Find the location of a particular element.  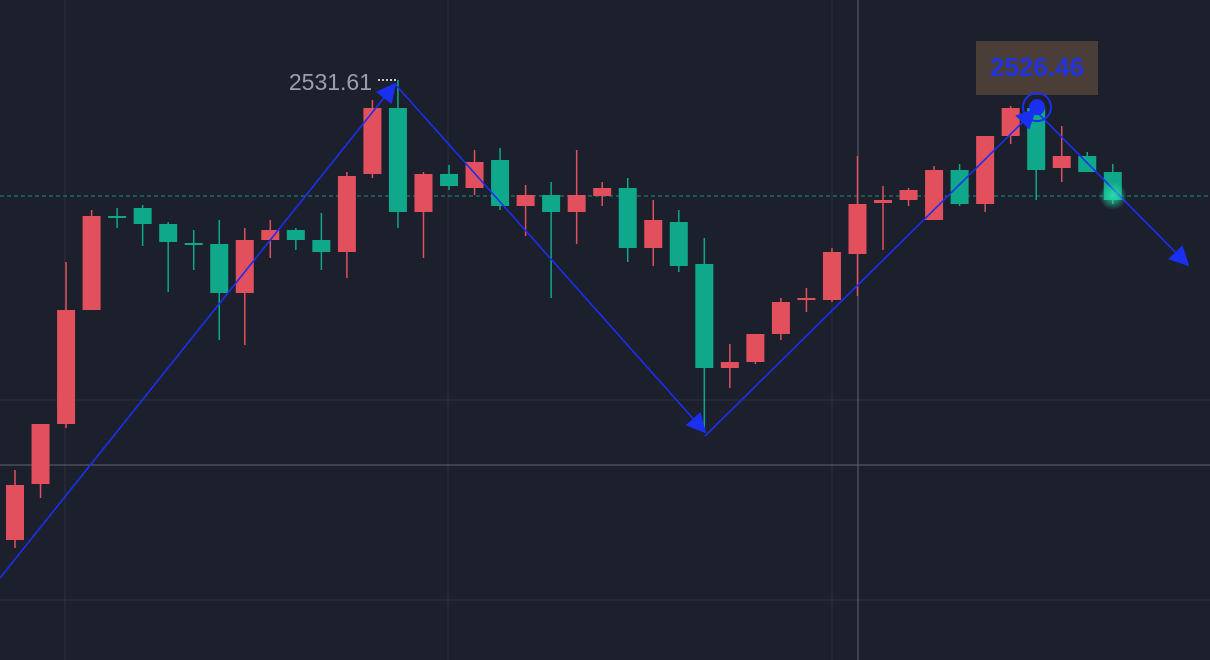

high-label: 2531.61 is located at coordinates (330, 82).